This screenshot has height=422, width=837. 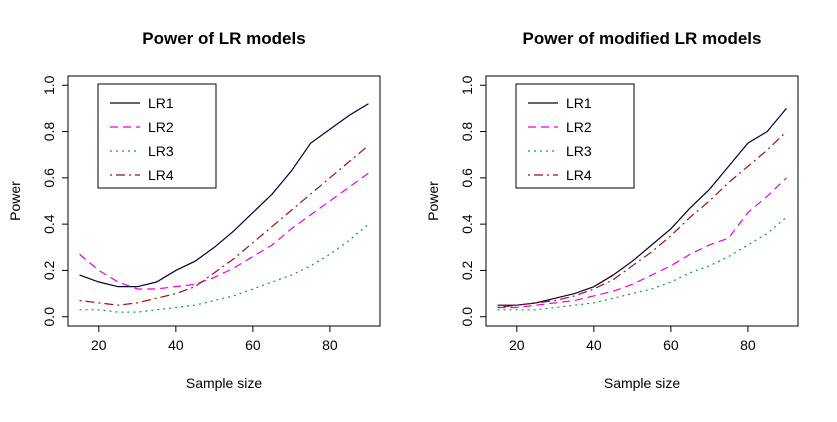 I want to click on chart-title: Power of LR models, so click(x=223, y=38).